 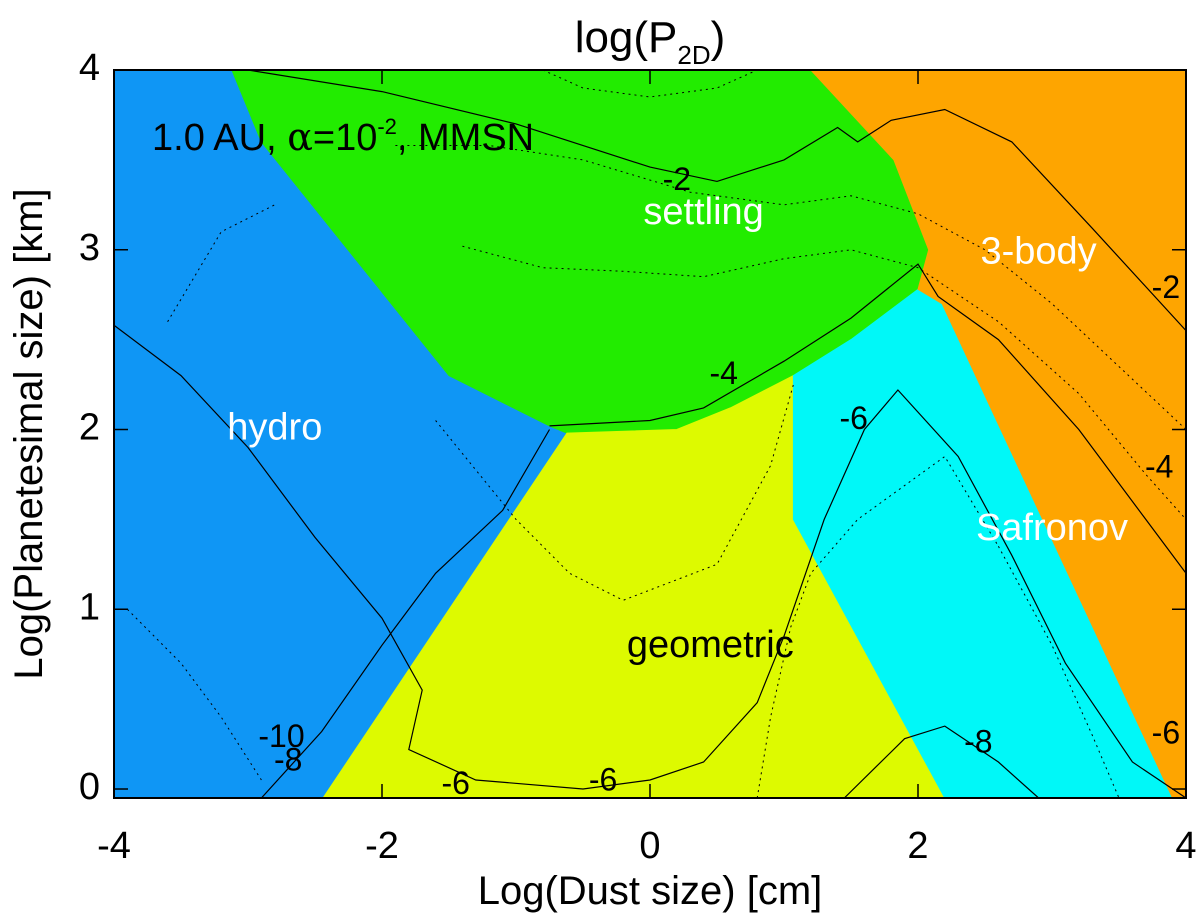 What do you see at coordinates (382, 846) in the screenshot?
I see `x-tick-label: -2` at bounding box center [382, 846].